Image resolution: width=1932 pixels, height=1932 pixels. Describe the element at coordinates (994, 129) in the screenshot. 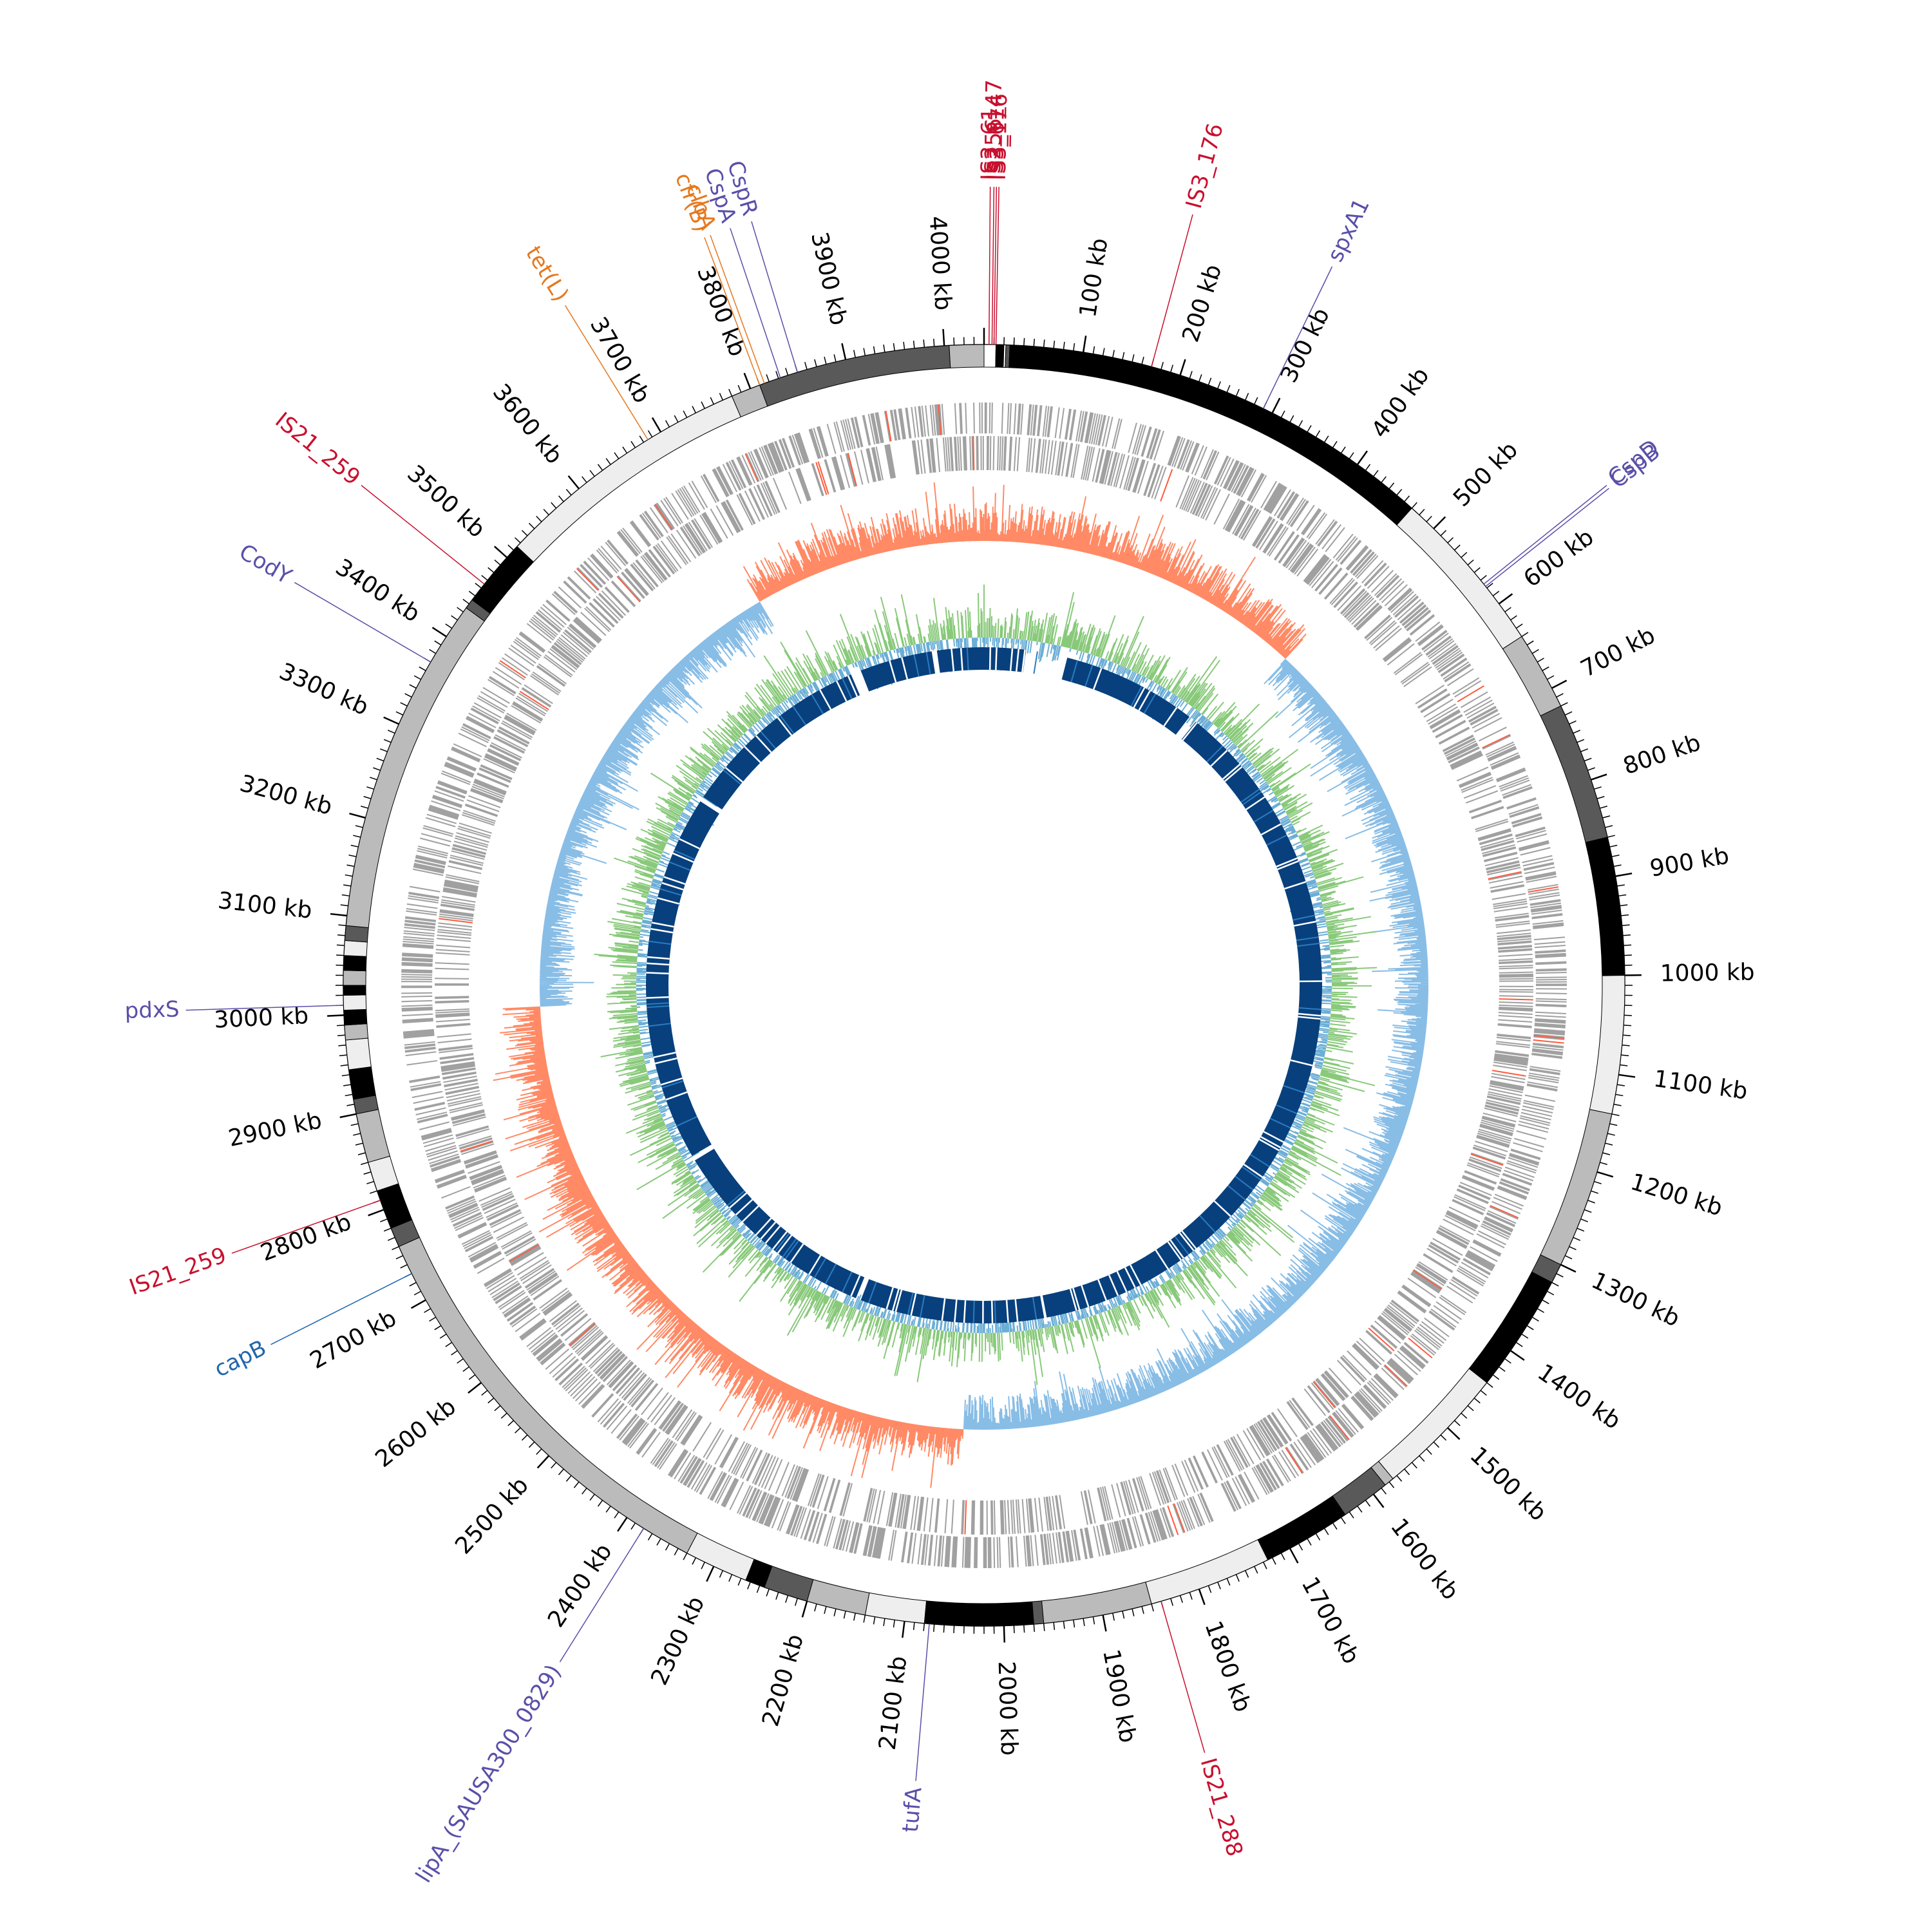

I see `annotation-label: IS256_47` at that location.